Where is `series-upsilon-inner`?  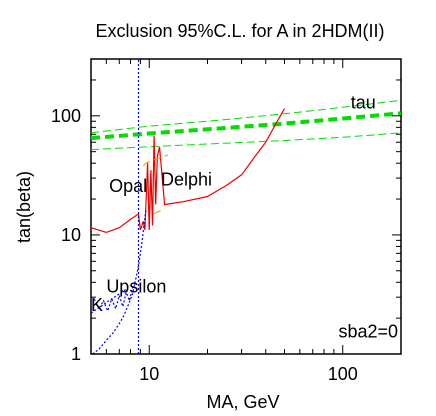
series-upsilon-inner is located at coordinates (115, 297).